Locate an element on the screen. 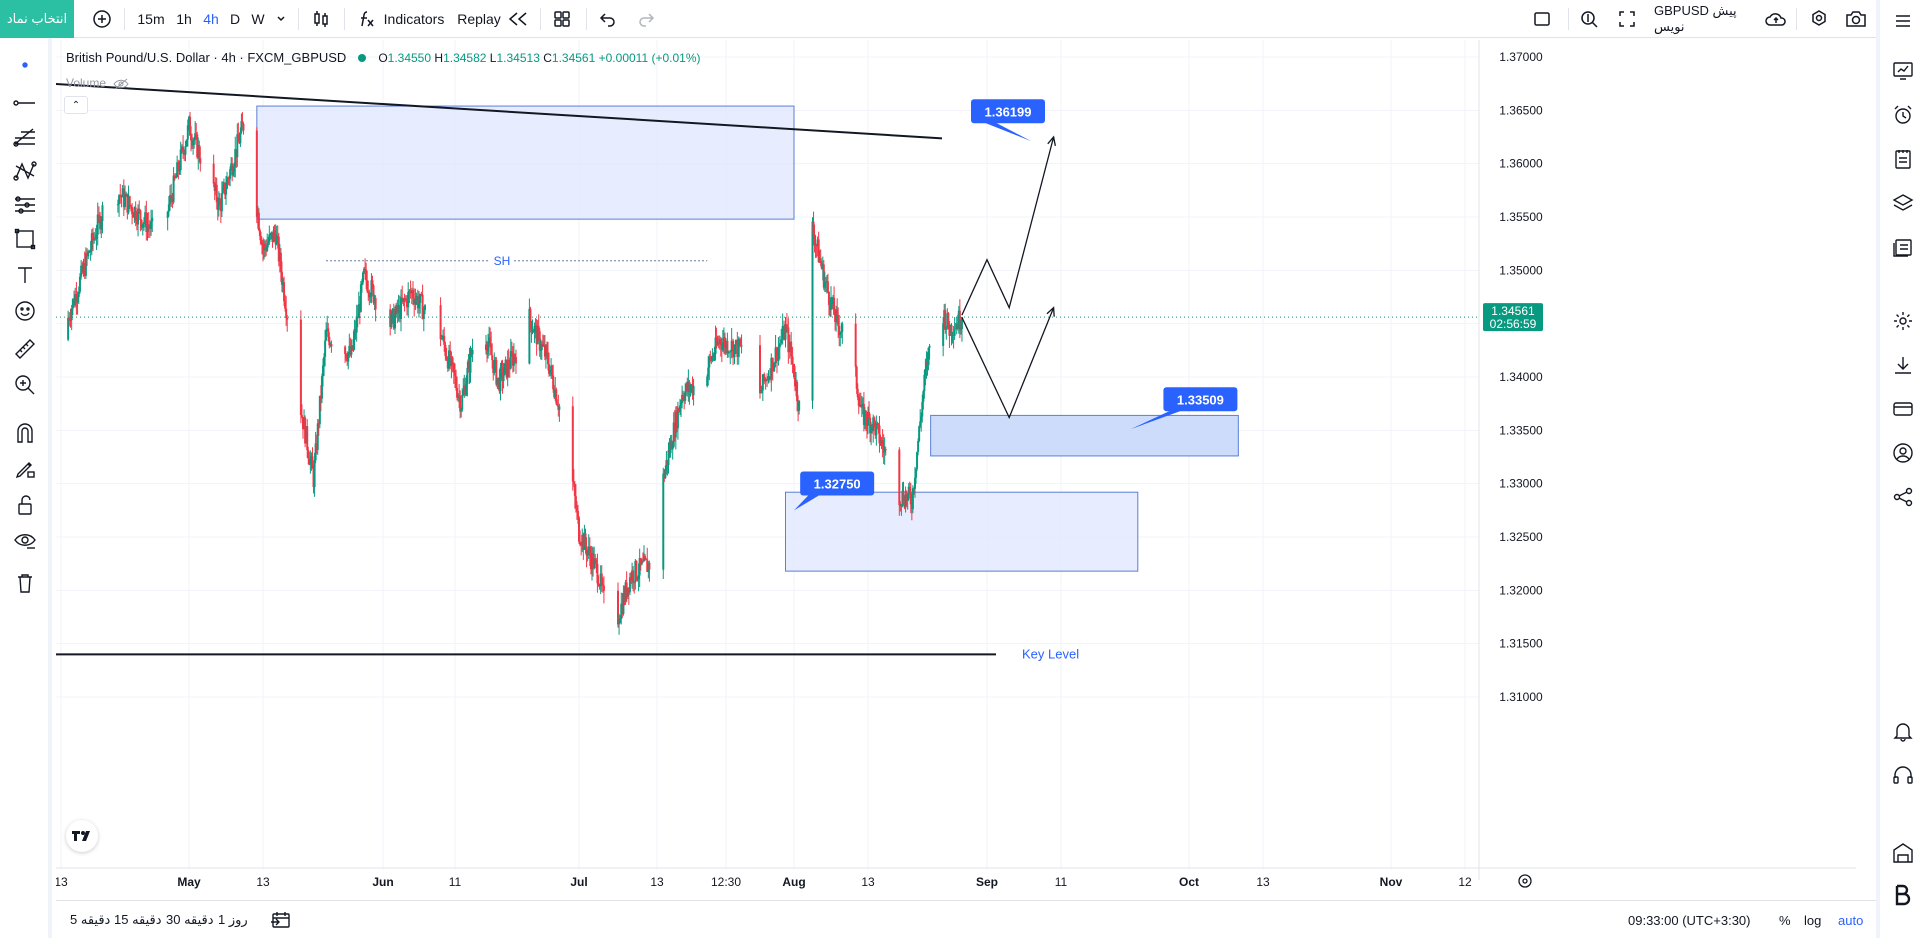 Image resolution: width=1919 pixels, height=938 pixels. trend-line-icon is located at coordinates (25, 103).